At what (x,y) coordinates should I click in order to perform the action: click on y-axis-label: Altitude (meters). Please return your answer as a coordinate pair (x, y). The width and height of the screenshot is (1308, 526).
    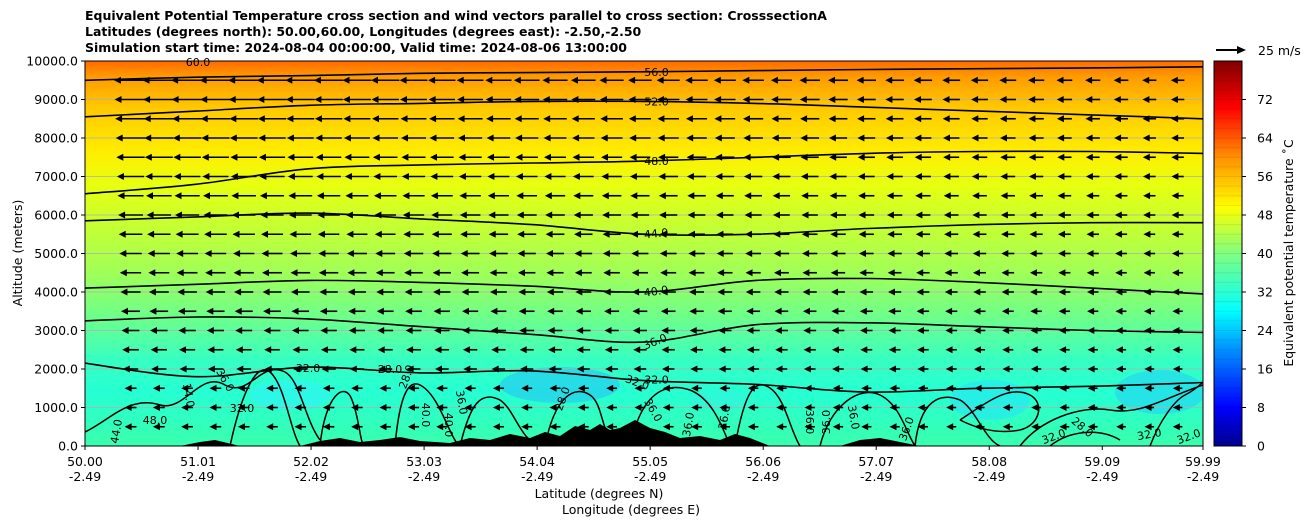
    Looking at the image, I should click on (17, 253).